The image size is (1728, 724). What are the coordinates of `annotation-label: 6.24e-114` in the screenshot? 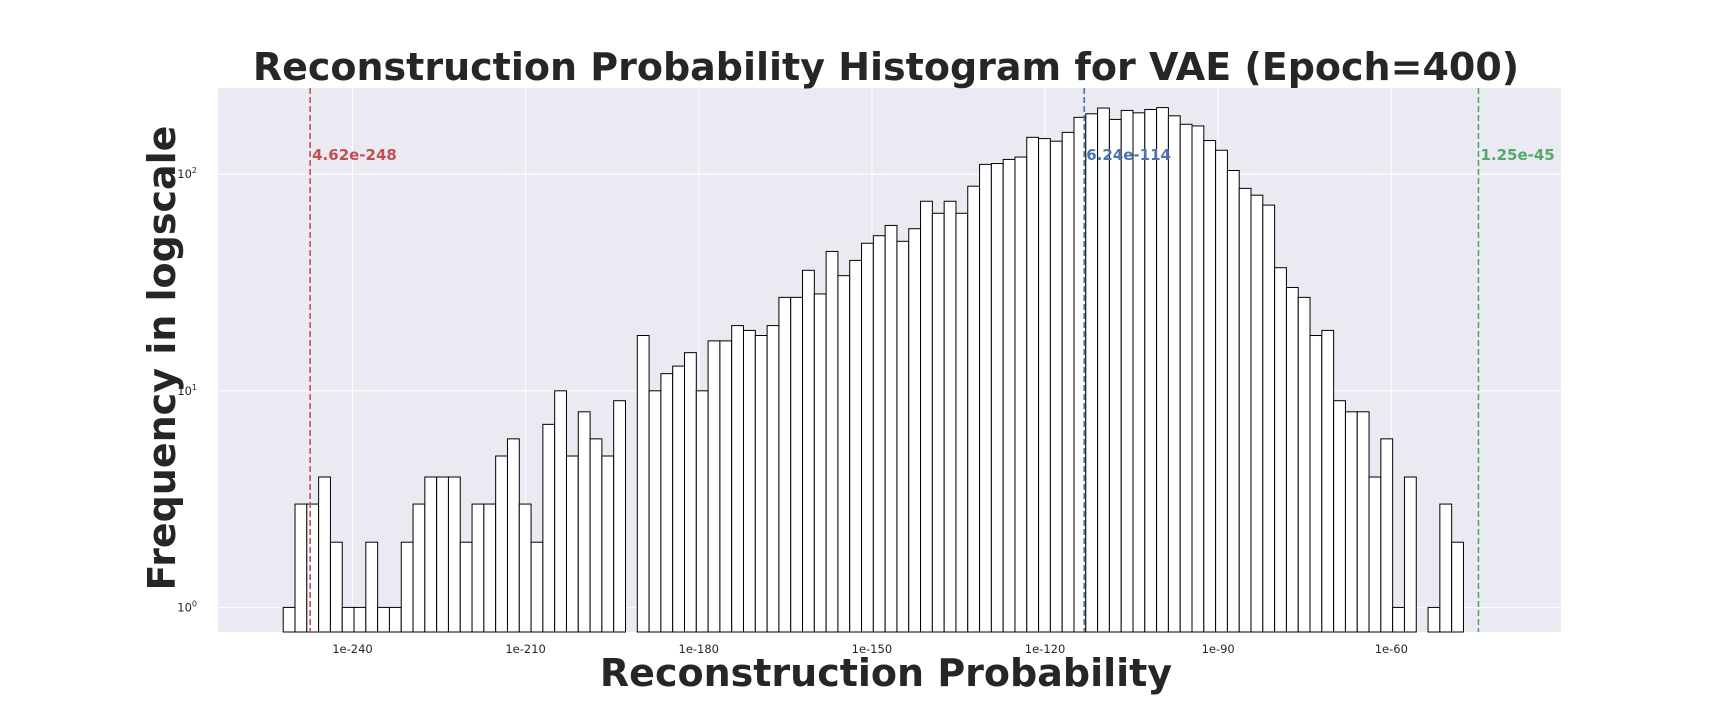 It's located at (1128, 155).